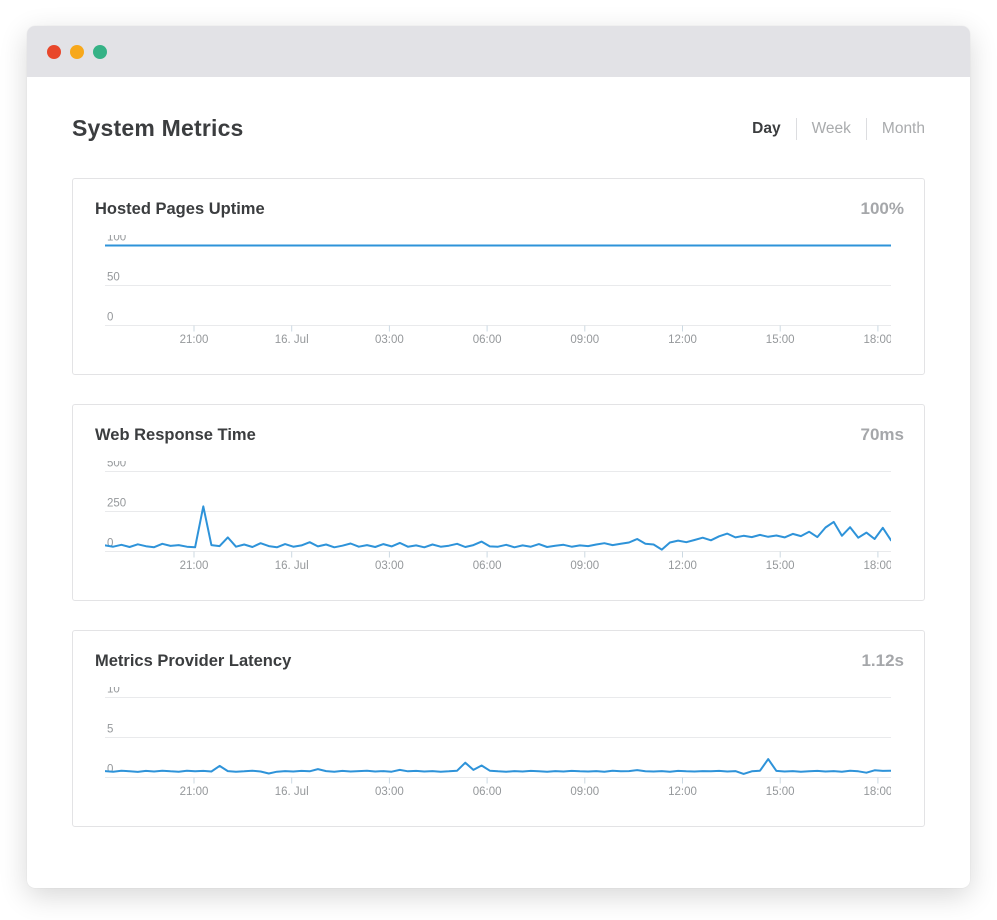  What do you see at coordinates (100, 51) in the screenshot?
I see `expand-button` at bounding box center [100, 51].